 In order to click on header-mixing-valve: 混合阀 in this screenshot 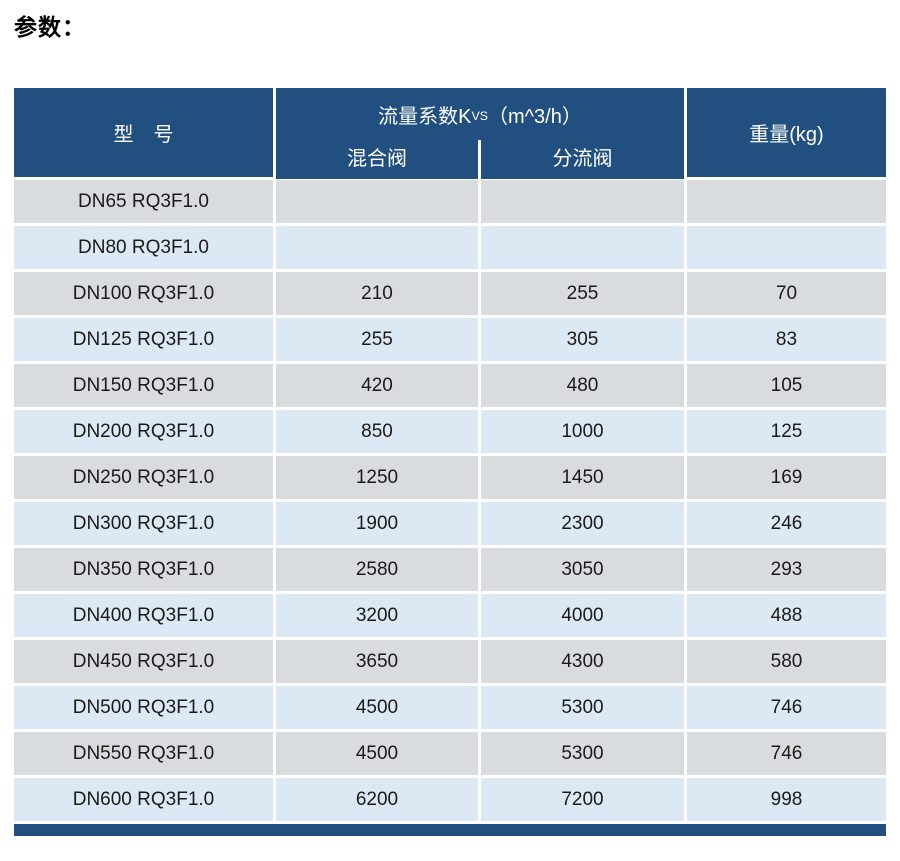, I will do `click(377, 156)`.